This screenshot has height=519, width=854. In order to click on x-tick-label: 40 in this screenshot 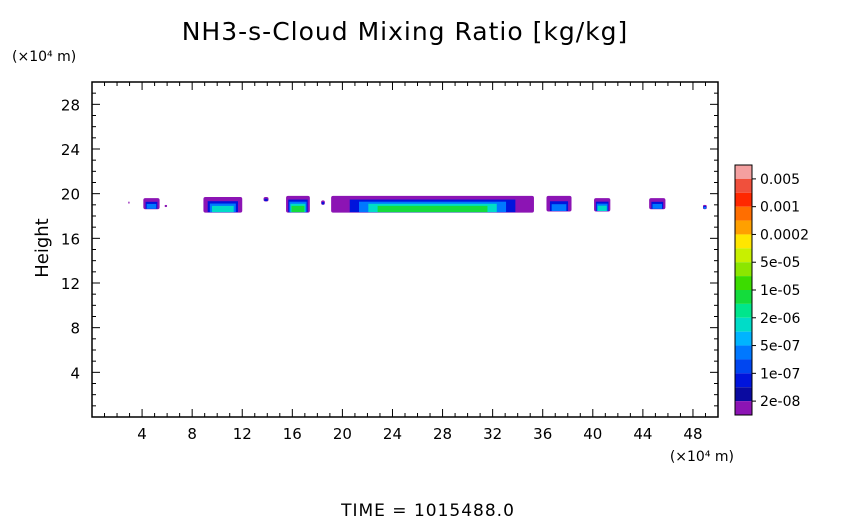, I will do `click(592, 434)`.